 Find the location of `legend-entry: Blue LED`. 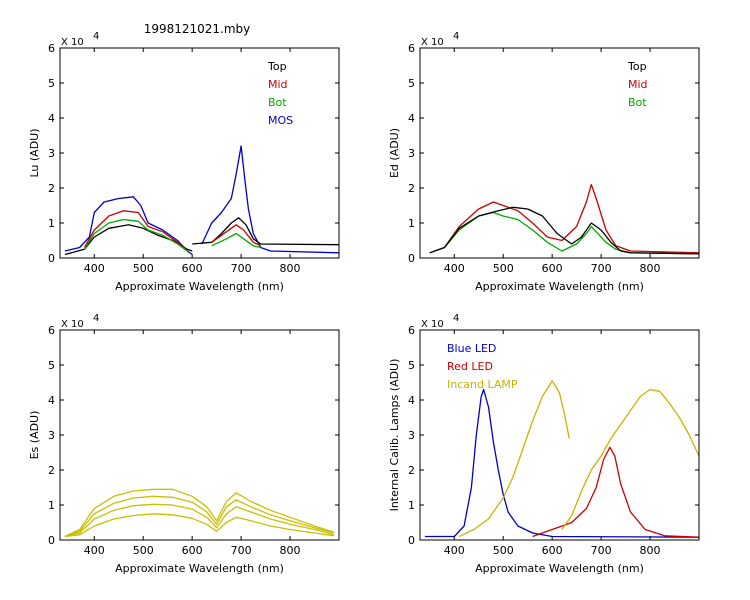

legend-entry: Blue LED is located at coordinates (471, 348).